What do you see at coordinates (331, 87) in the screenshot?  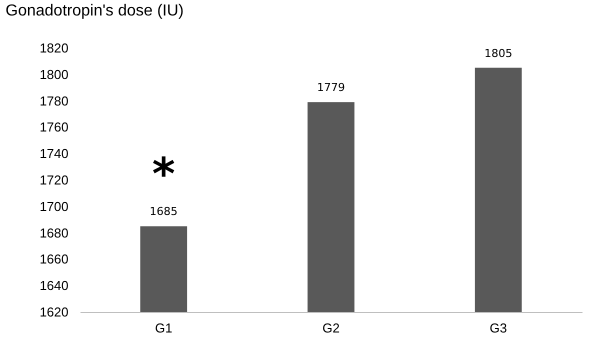 I see `data-label: 1779` at bounding box center [331, 87].